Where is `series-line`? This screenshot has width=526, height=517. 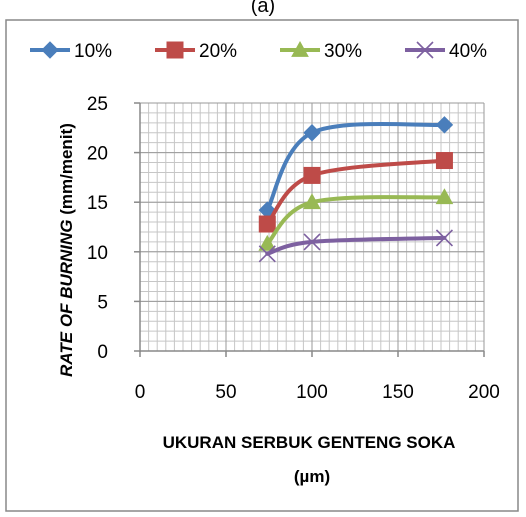
series-line is located at coordinates (356, 245).